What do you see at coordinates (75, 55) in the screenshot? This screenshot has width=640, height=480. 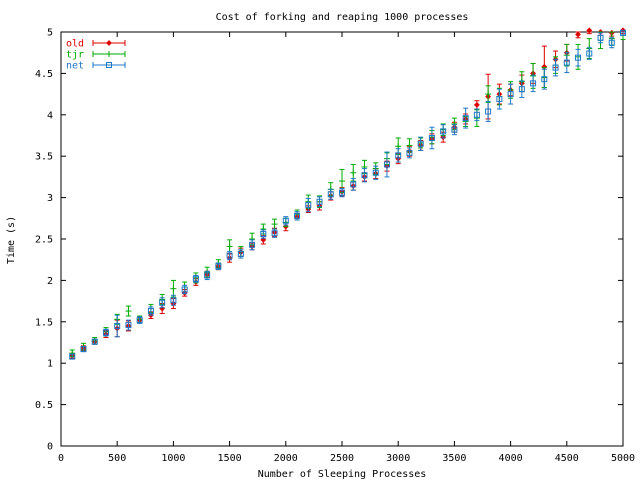 I see `legend-label-tjr: tjr` at bounding box center [75, 55].